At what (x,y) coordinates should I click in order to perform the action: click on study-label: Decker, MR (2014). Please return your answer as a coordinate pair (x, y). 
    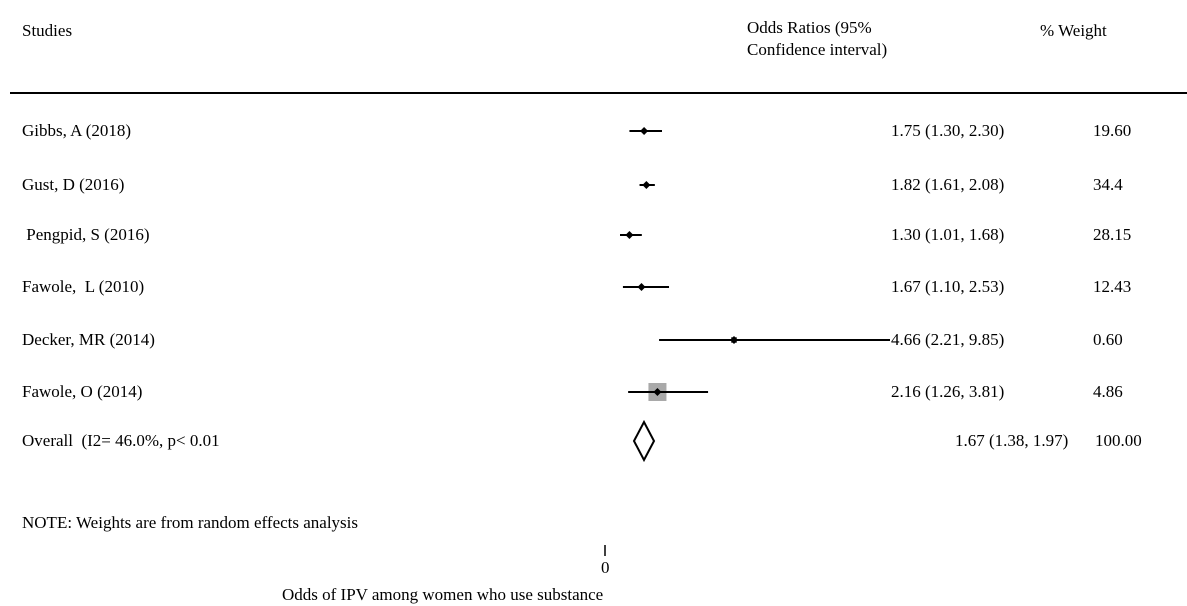
    Looking at the image, I should click on (88, 339).